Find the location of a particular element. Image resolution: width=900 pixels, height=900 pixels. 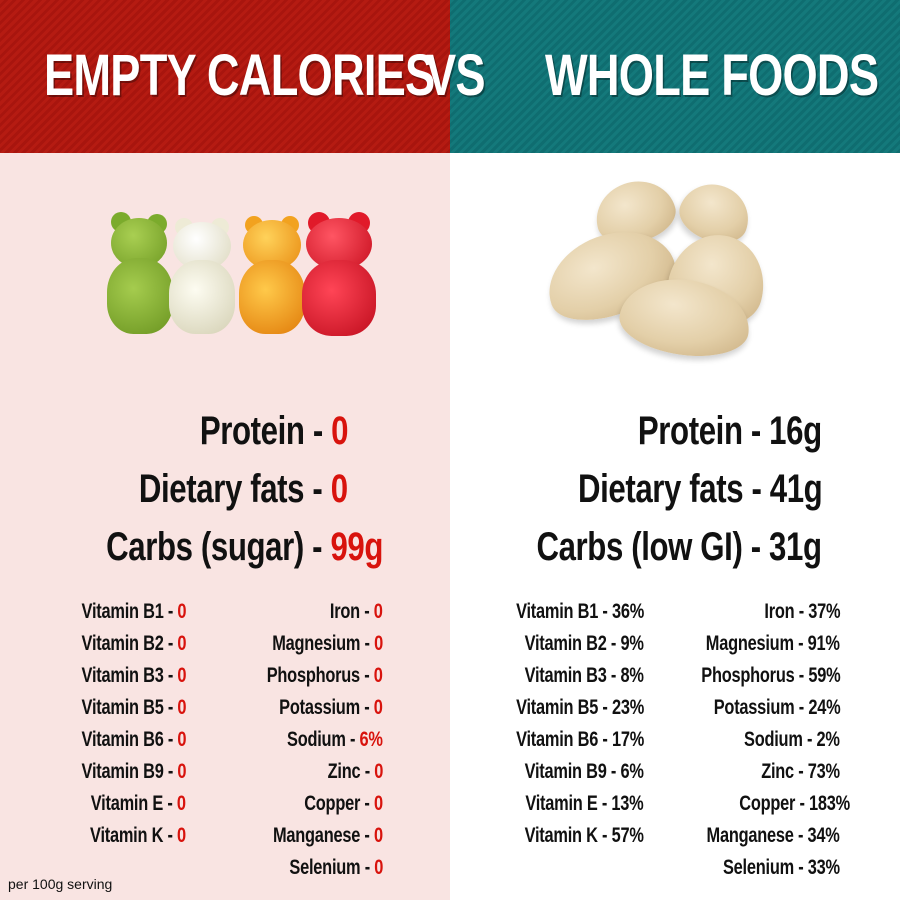

nutrient-row: Potassium - 0 is located at coordinates (331, 708).